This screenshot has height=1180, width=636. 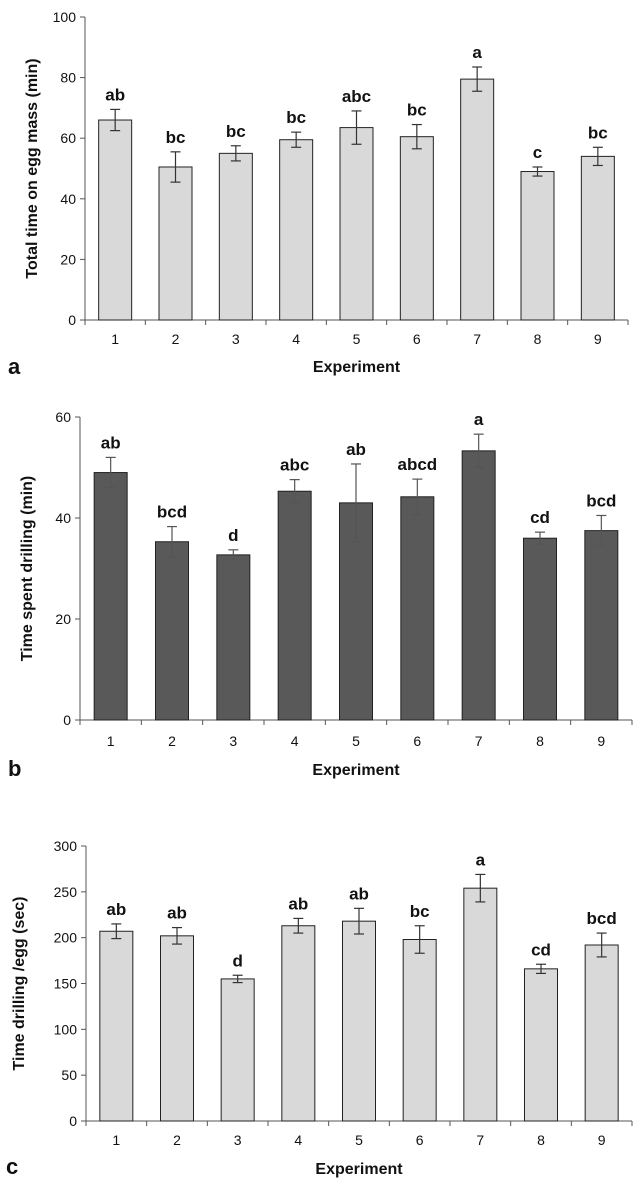 I want to click on significance-letter: abc, so click(x=294, y=465).